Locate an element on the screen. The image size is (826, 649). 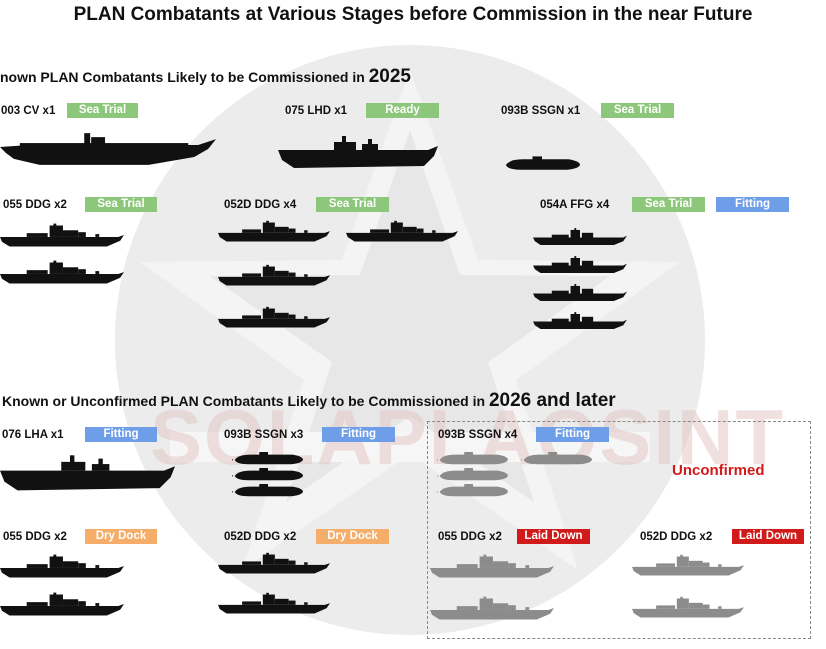
group-label-076-lha: 076 LHA x1 is located at coordinates (33, 435).